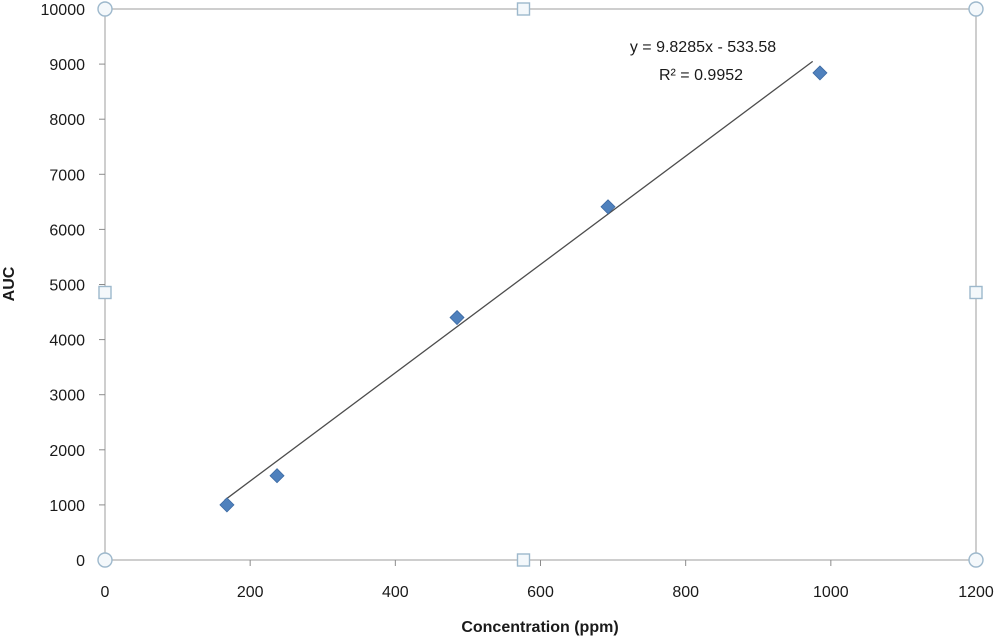 The image size is (1000, 636). Describe the element at coordinates (67, 175) in the screenshot. I see `y-tick-label: 7000` at that location.